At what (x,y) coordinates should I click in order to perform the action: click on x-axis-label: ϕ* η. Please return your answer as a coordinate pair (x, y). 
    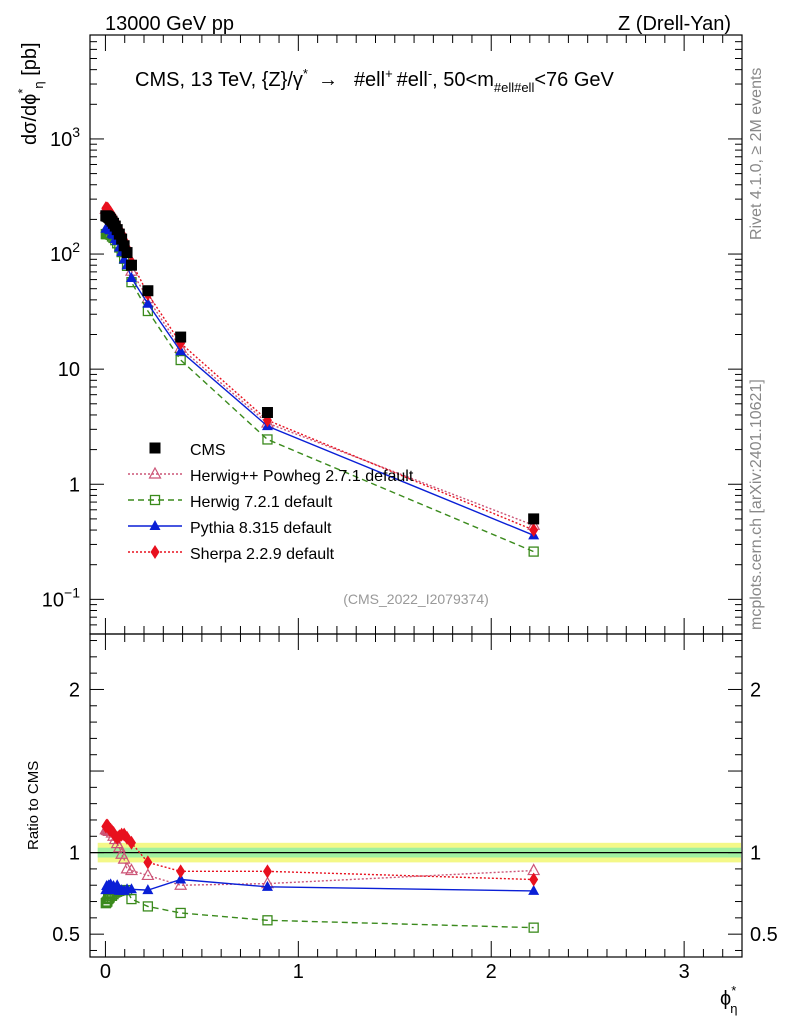
    Looking at the image, I should click on (729, 999).